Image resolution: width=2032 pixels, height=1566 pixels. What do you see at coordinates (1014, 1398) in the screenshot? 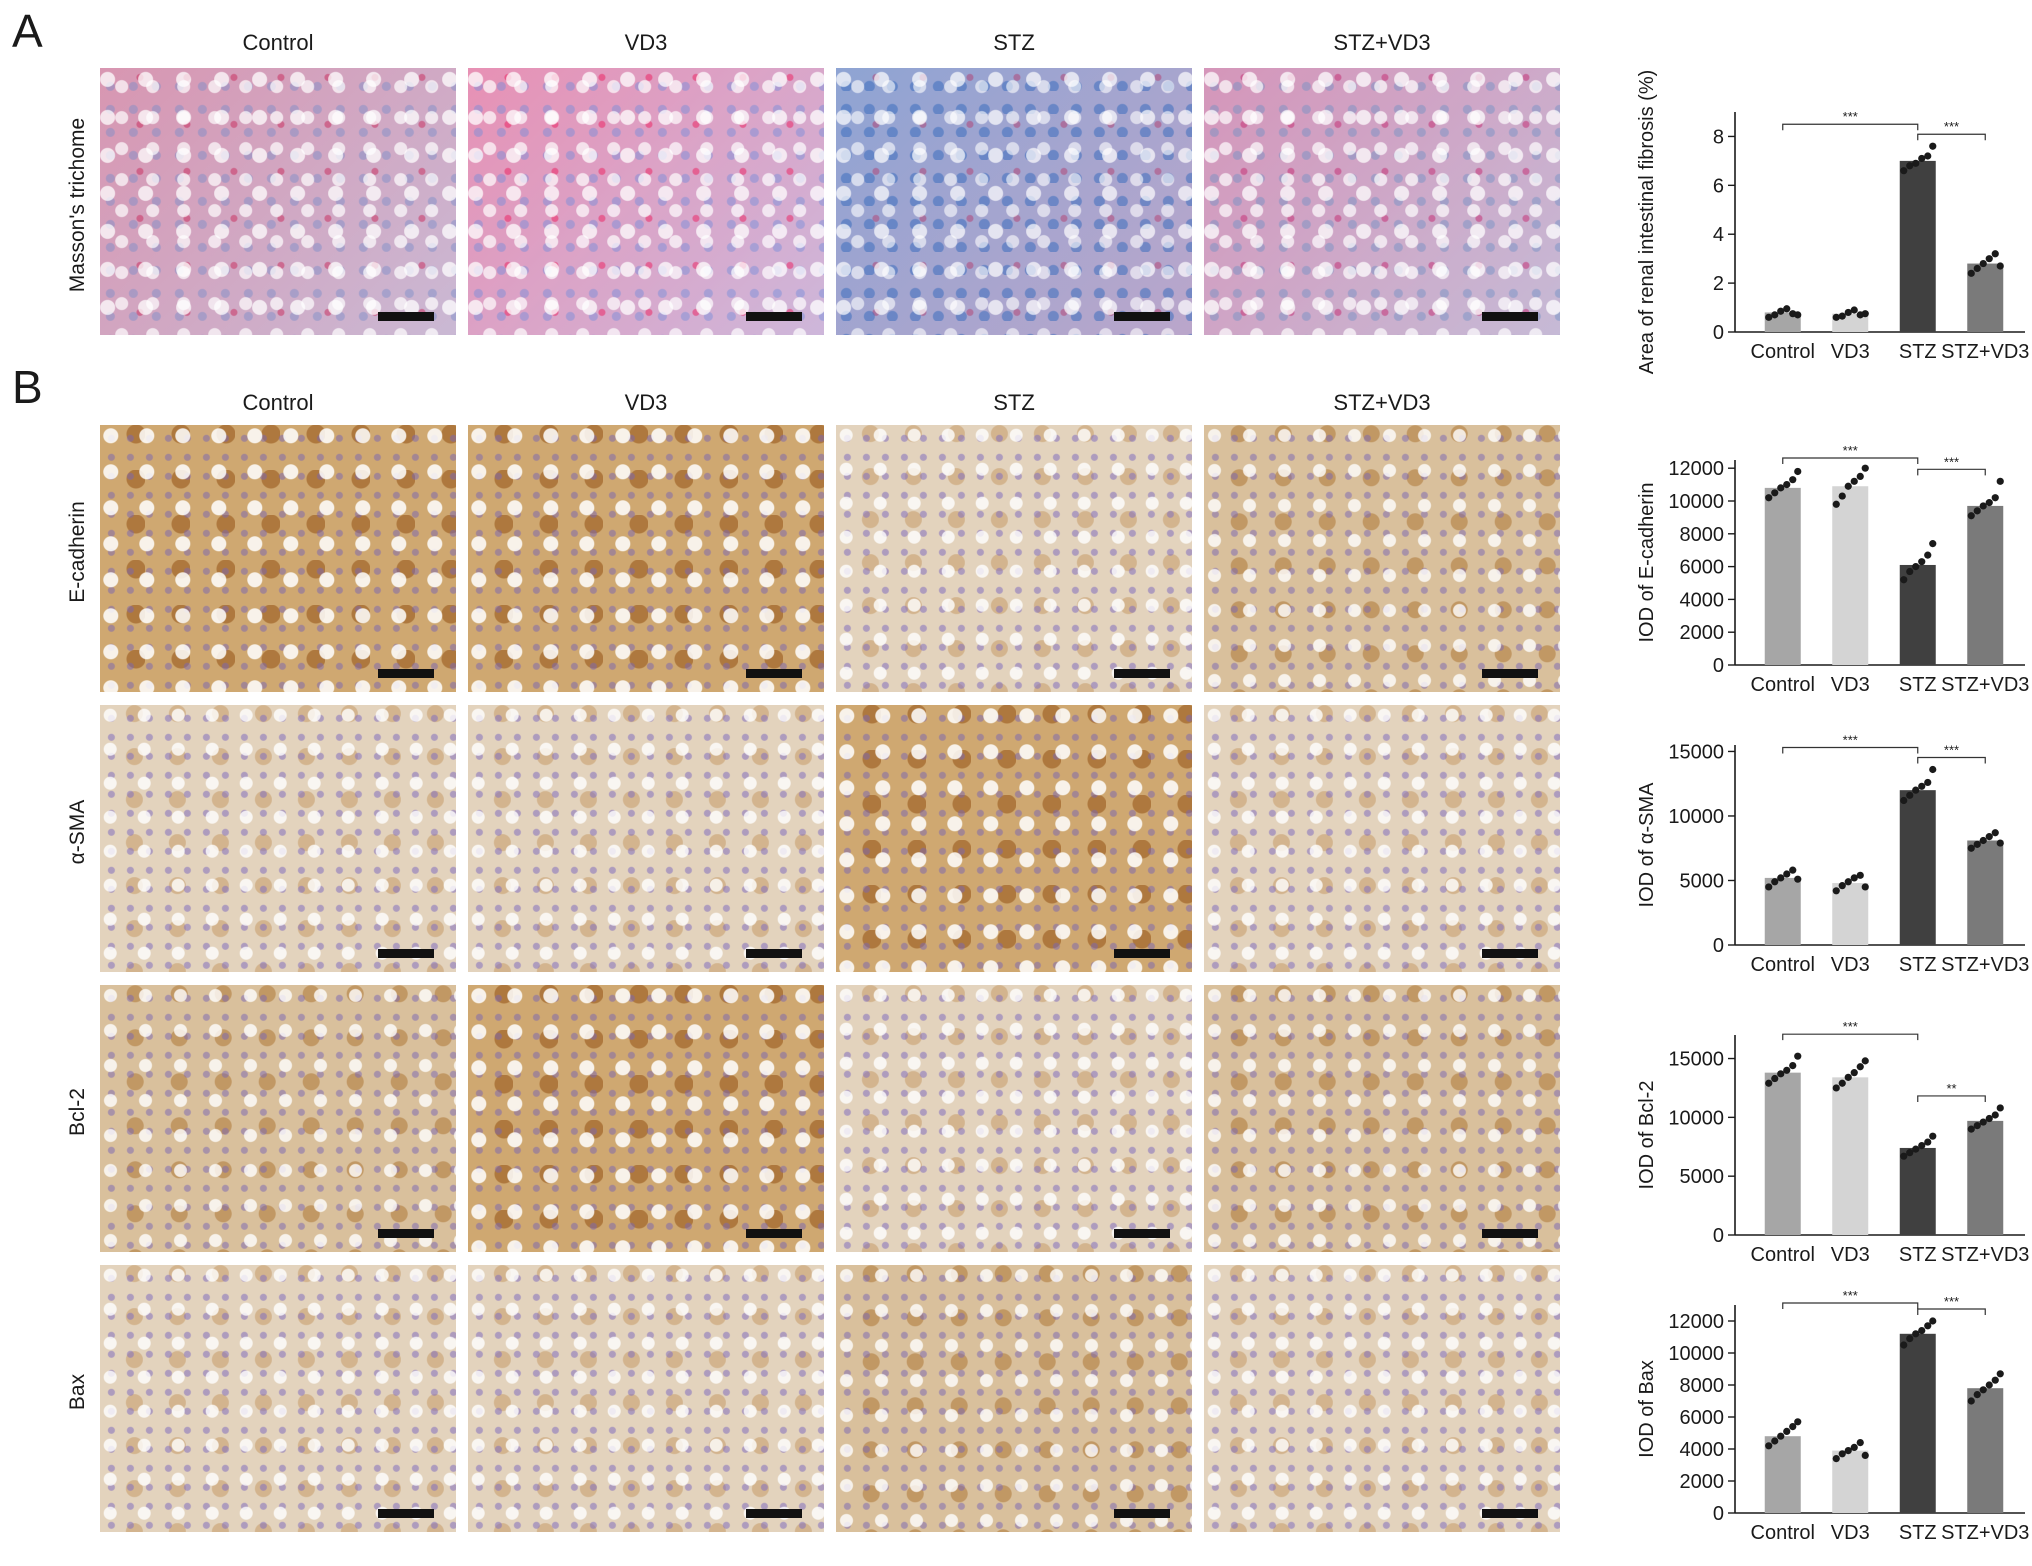
I see `micrograph-bax-stz` at bounding box center [1014, 1398].